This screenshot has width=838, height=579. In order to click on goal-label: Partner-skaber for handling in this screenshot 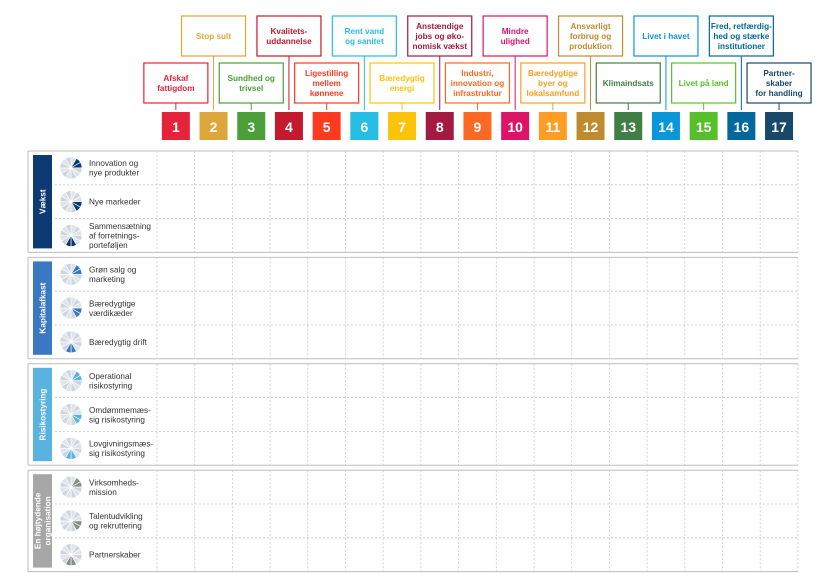, I will do `click(778, 83)`.